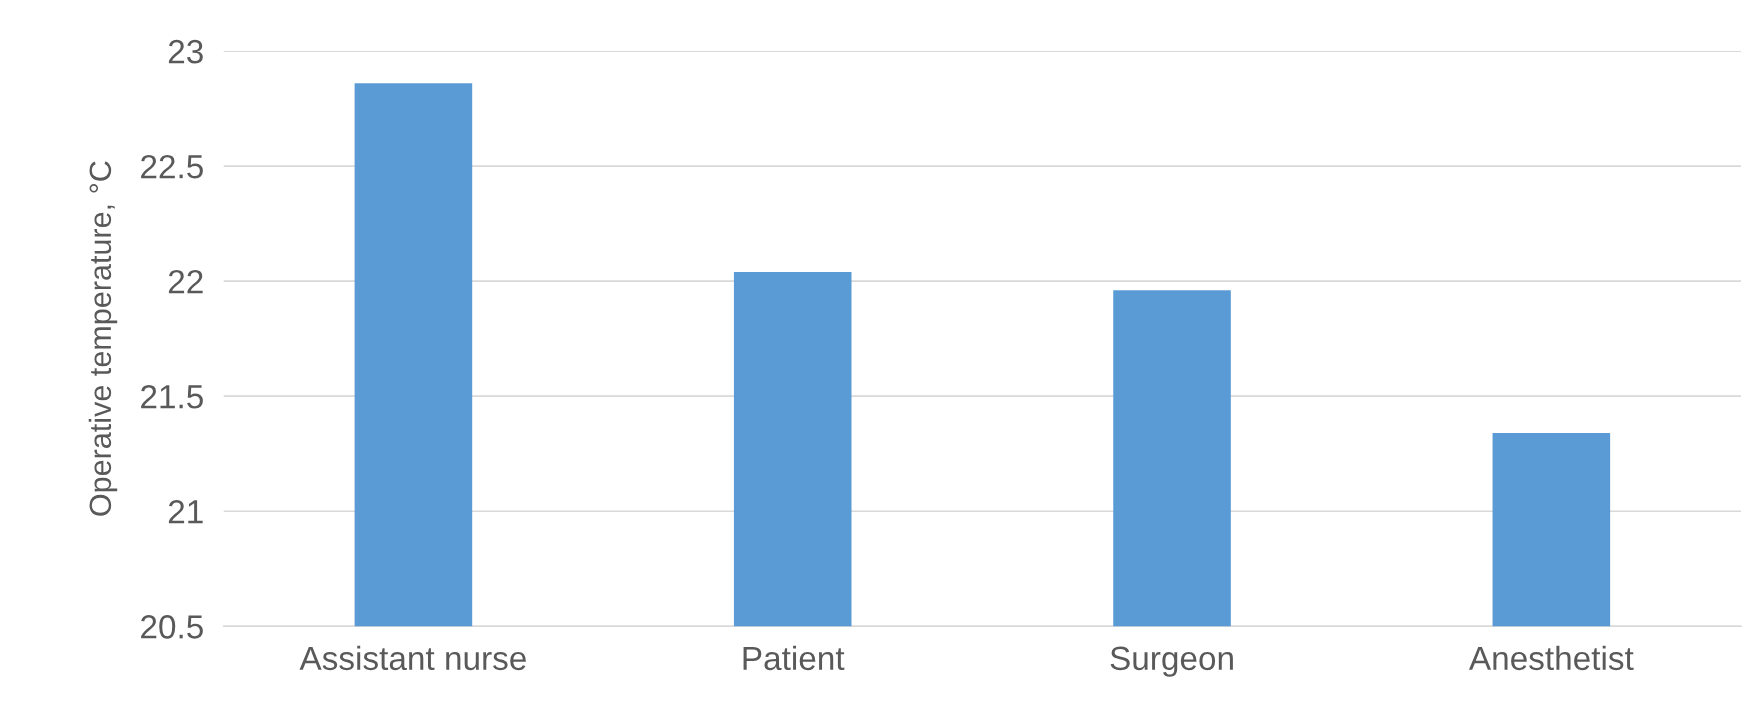  What do you see at coordinates (185, 51) in the screenshot?
I see `y-tick-label: 23` at bounding box center [185, 51].